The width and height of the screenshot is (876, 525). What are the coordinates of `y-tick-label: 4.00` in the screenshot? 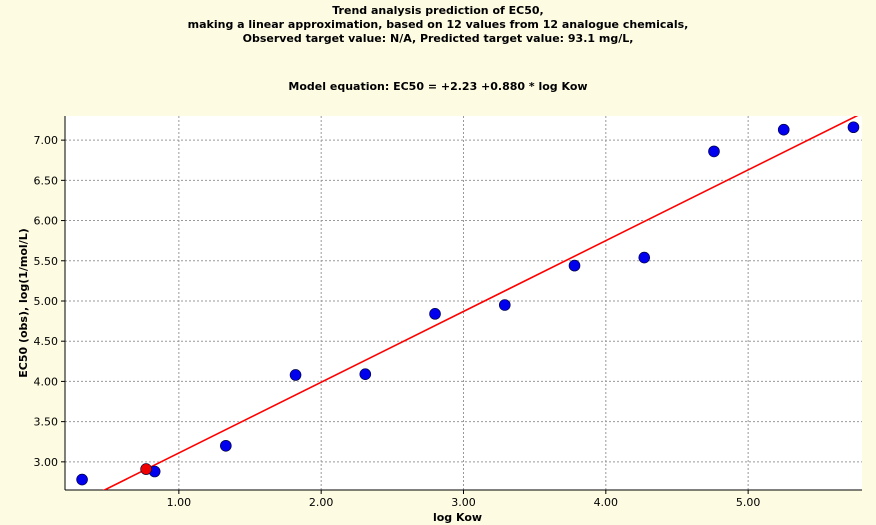 It's located at (46, 381).